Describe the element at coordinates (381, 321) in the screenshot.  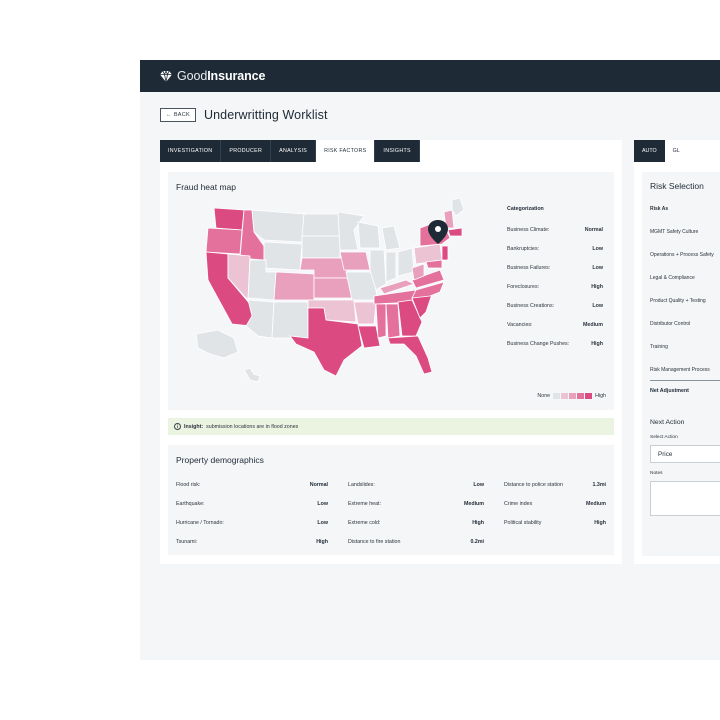
I see `state-mississippi` at that location.